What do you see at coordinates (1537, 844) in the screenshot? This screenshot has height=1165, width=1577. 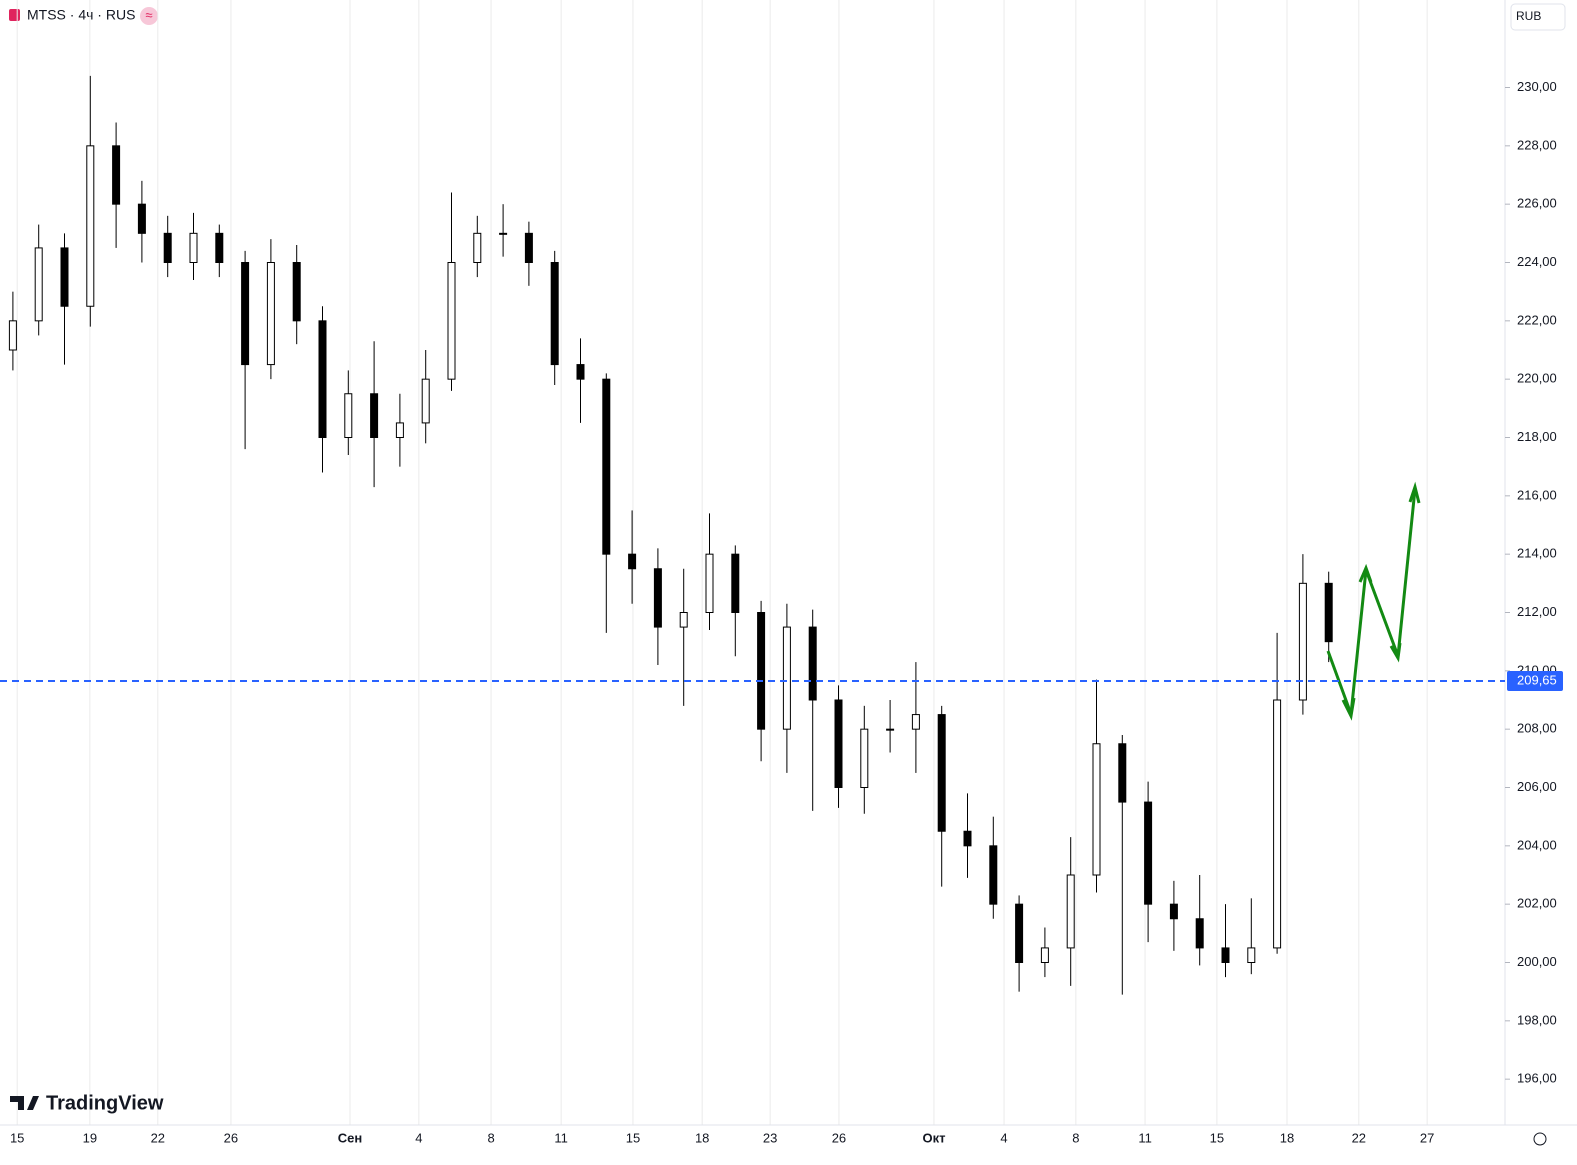 I see `y-tick-label: 204,00` at bounding box center [1537, 844].